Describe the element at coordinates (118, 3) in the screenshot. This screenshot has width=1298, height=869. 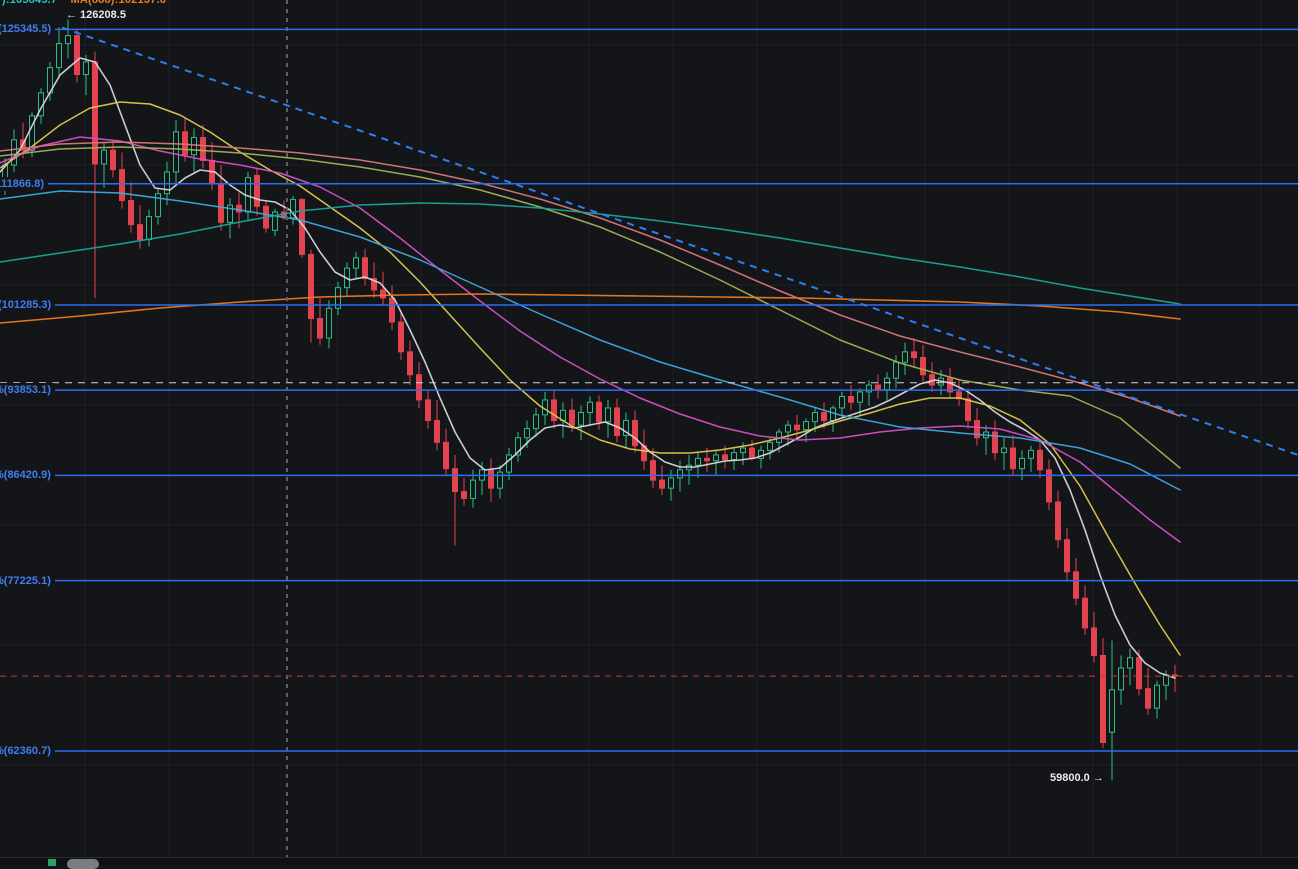
I see `legend-ma-orange: MA(888):102137.6` at that location.